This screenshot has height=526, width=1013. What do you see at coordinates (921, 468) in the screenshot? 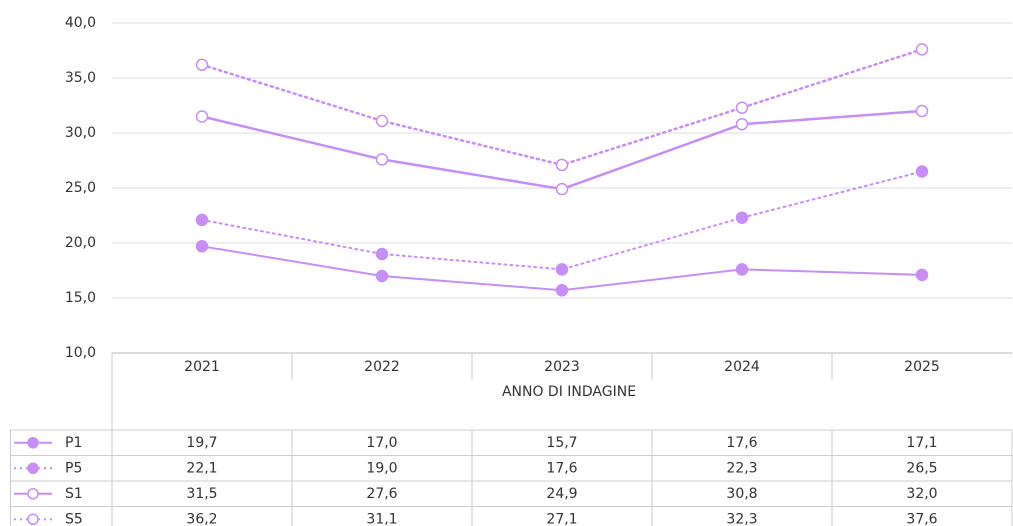
I see `table-value: 26,5` at bounding box center [921, 468].